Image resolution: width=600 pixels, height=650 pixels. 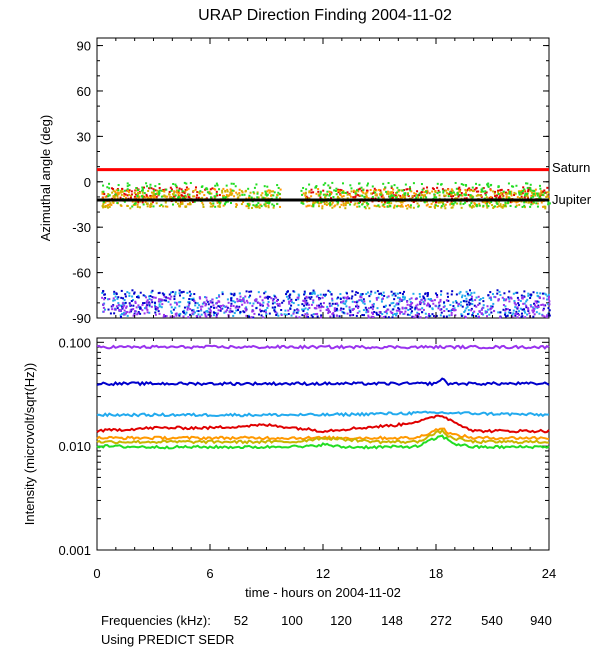 What do you see at coordinates (323, 436) in the screenshot?
I see `intensity-line-120khz` at bounding box center [323, 436].